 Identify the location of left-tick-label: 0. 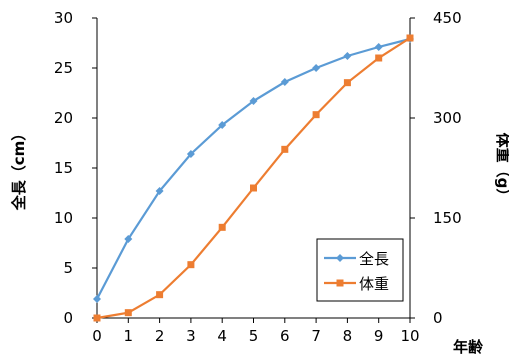
(68, 318).